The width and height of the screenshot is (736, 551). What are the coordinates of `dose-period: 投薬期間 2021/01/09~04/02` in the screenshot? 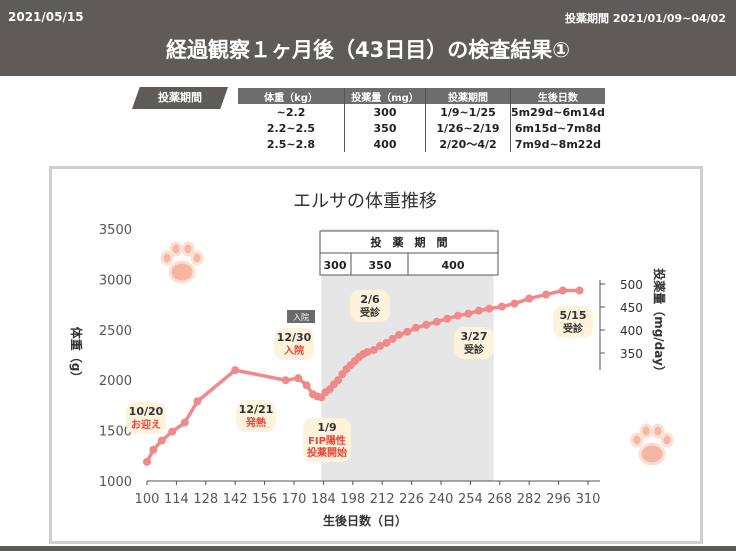 It's located at (645, 18).